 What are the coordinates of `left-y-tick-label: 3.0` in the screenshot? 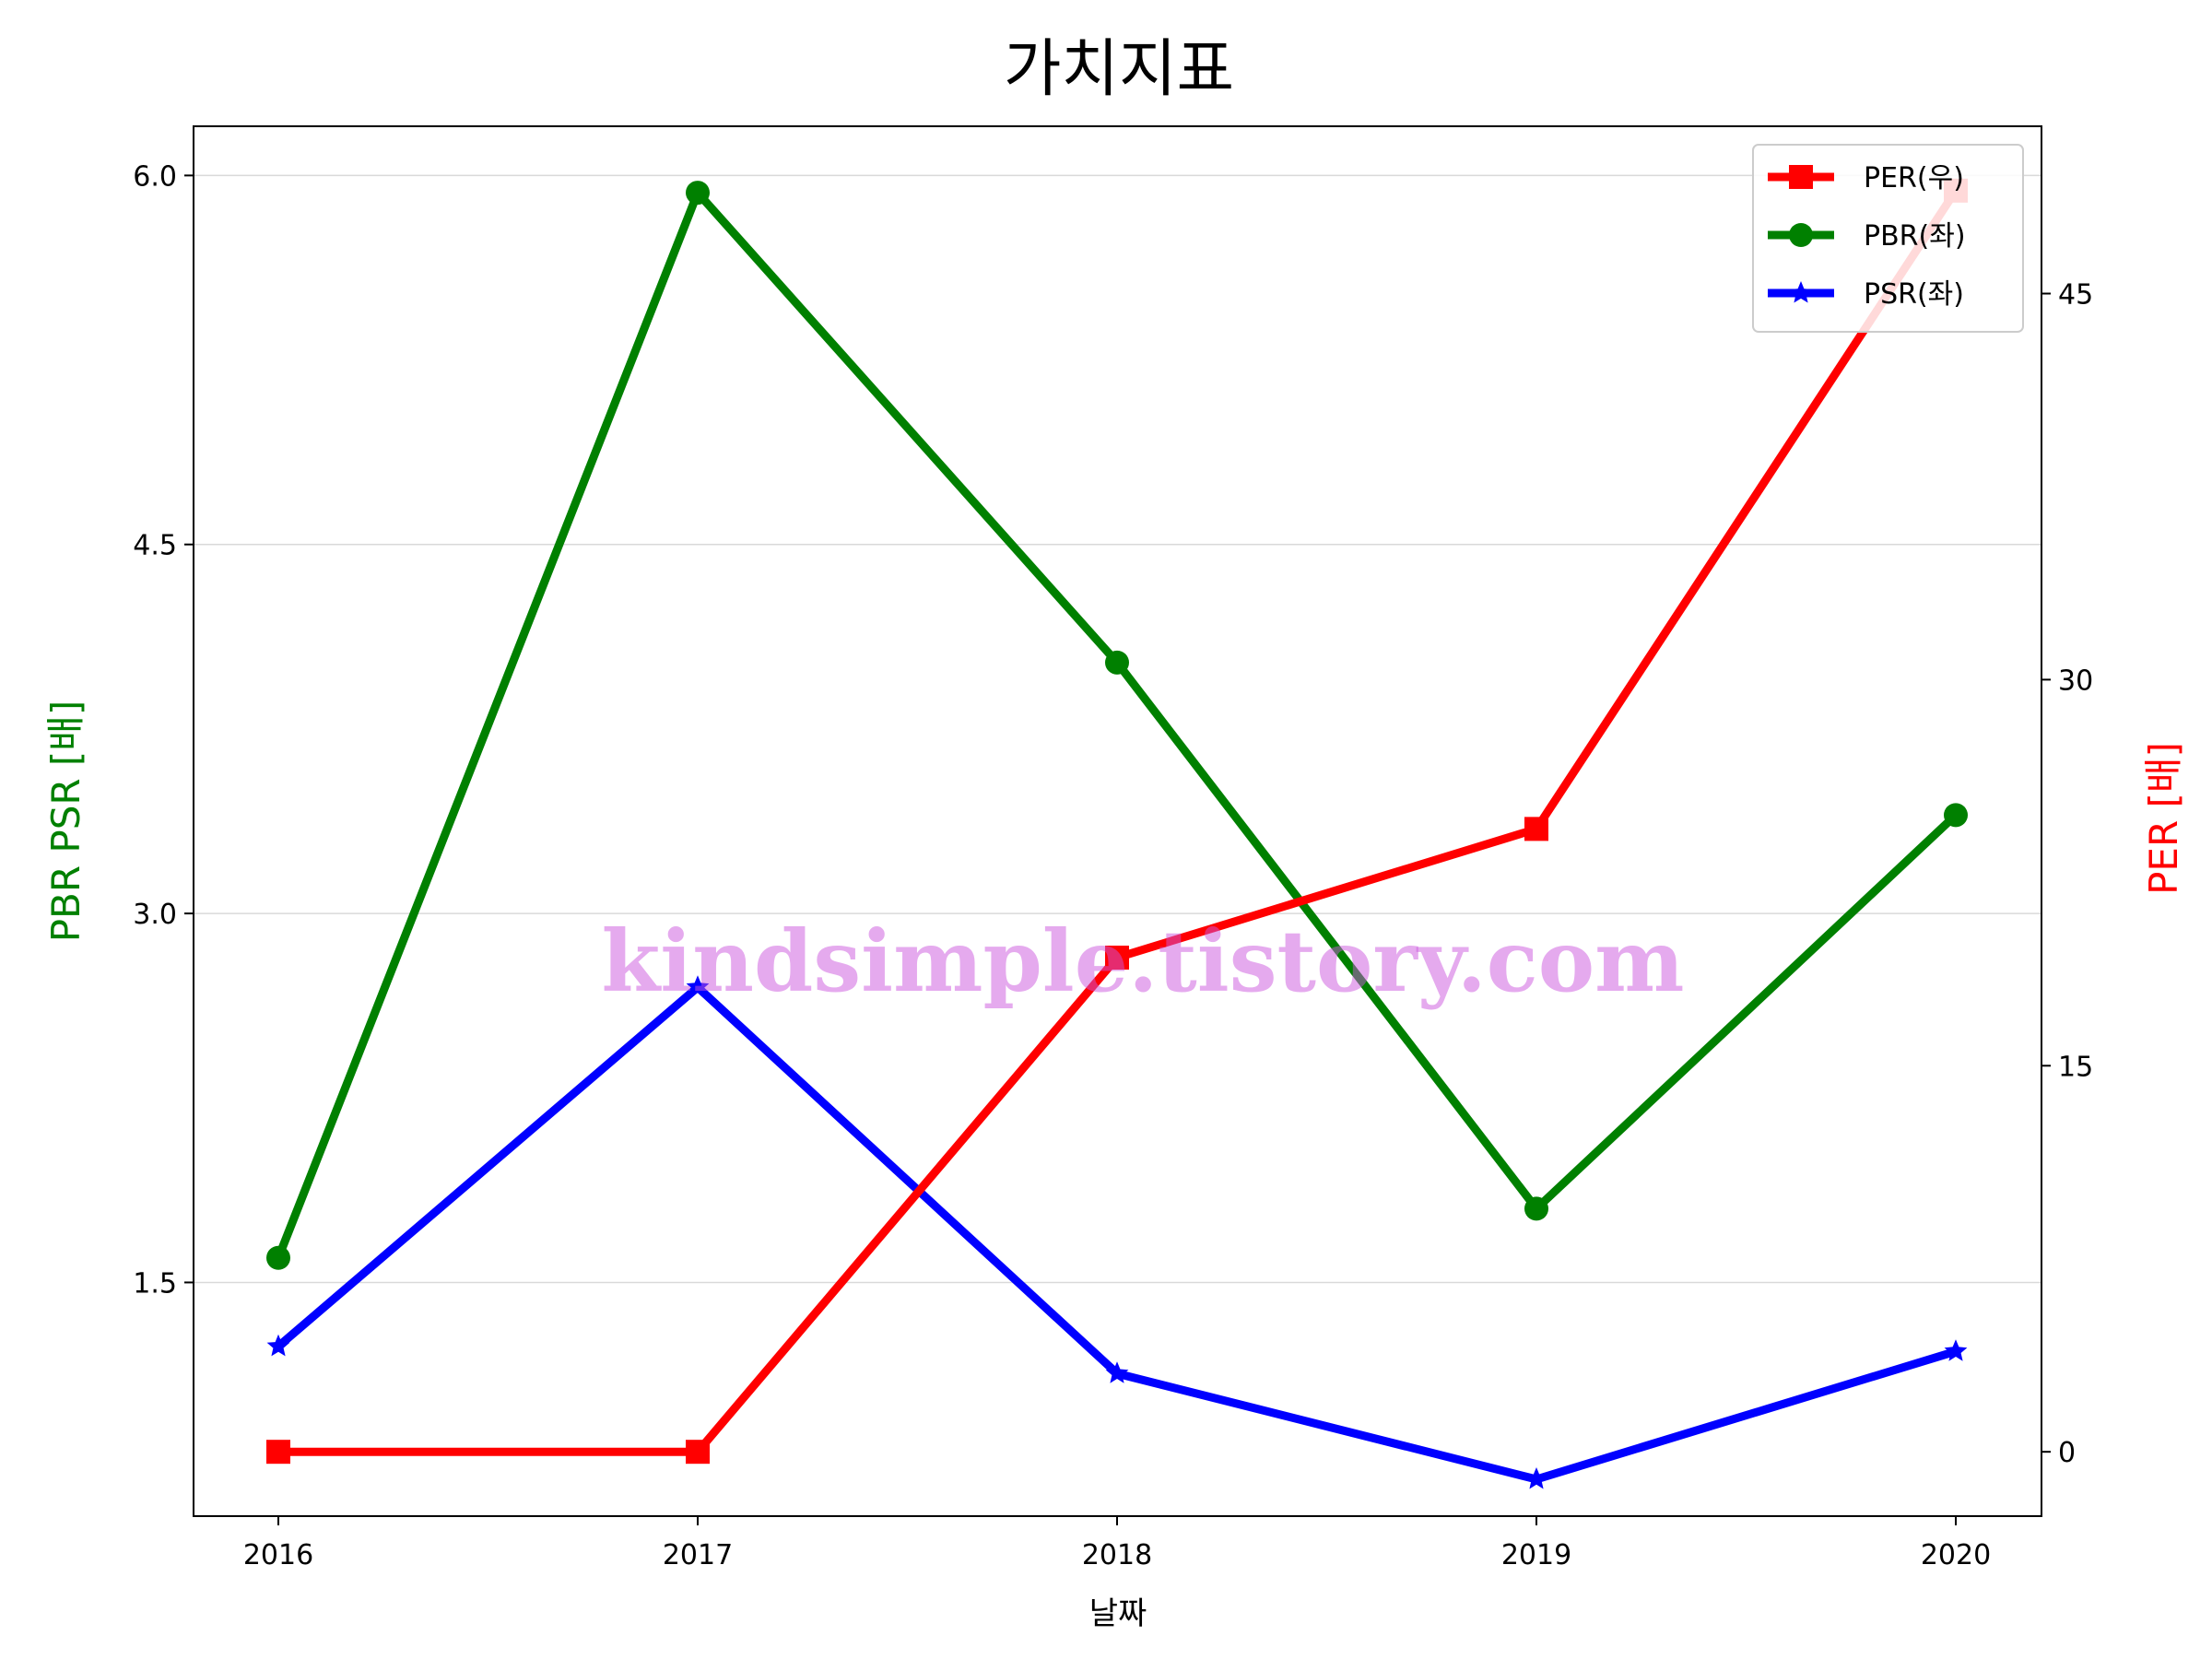 It's located at (155, 915).